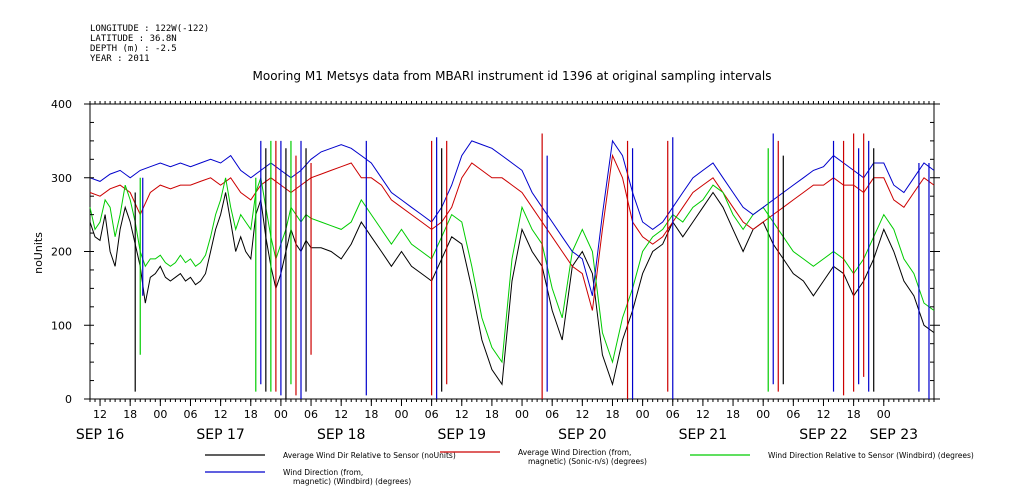 Image resolution: width=1009 pixels, height=504 pixels. What do you see at coordinates (38, 253) in the screenshot?
I see `y-axis-label: noUnits` at bounding box center [38, 253].